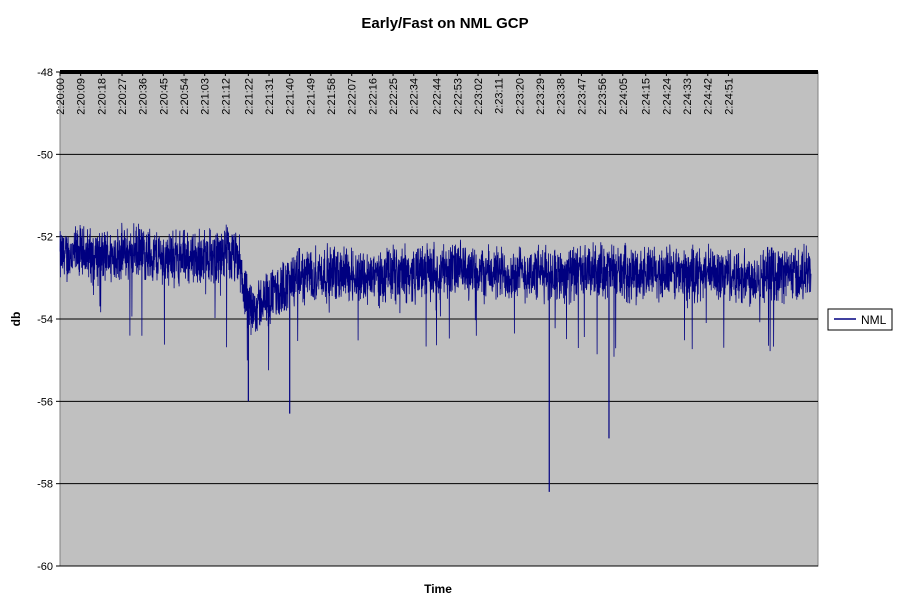  What do you see at coordinates (123, 96) in the screenshot?
I see `x-tick-label: 2:20:27` at bounding box center [123, 96].